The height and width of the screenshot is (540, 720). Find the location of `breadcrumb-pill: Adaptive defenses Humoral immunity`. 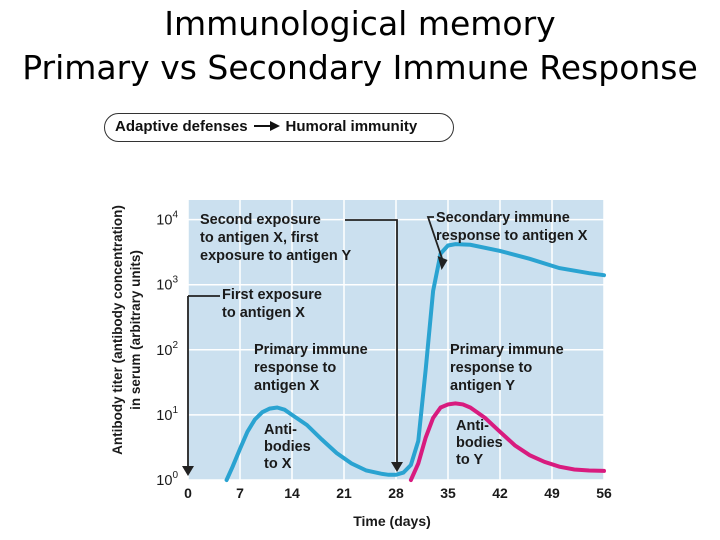

breadcrumb-pill: Adaptive defenses Humoral immunity is located at coordinates (279, 127).